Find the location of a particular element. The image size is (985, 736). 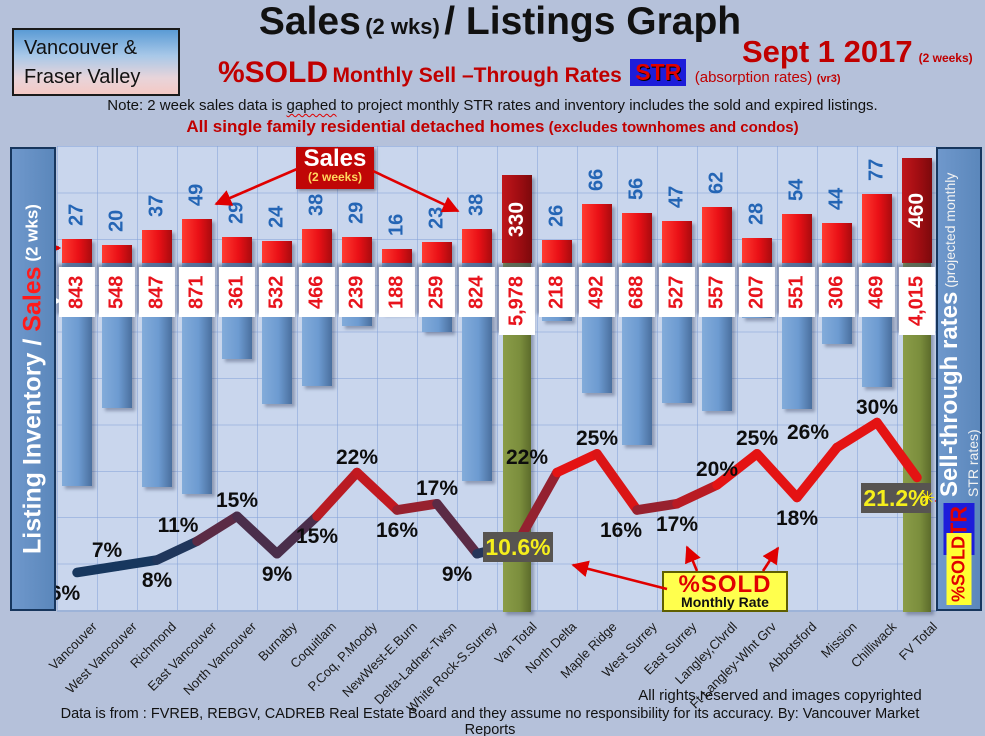

x-axis-label: White Rock-S.Surrey is located at coordinates (451, 667).